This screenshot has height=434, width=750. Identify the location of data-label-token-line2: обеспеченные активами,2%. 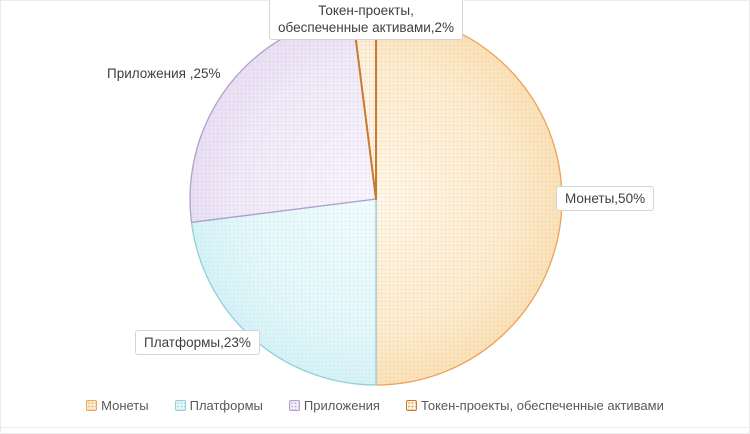
(366, 27).